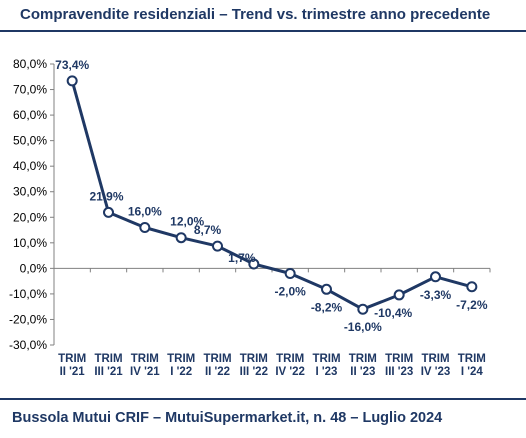 Image resolution: width=526 pixels, height=438 pixels. I want to click on x-tick-label: TRIM III '22, so click(254, 365).